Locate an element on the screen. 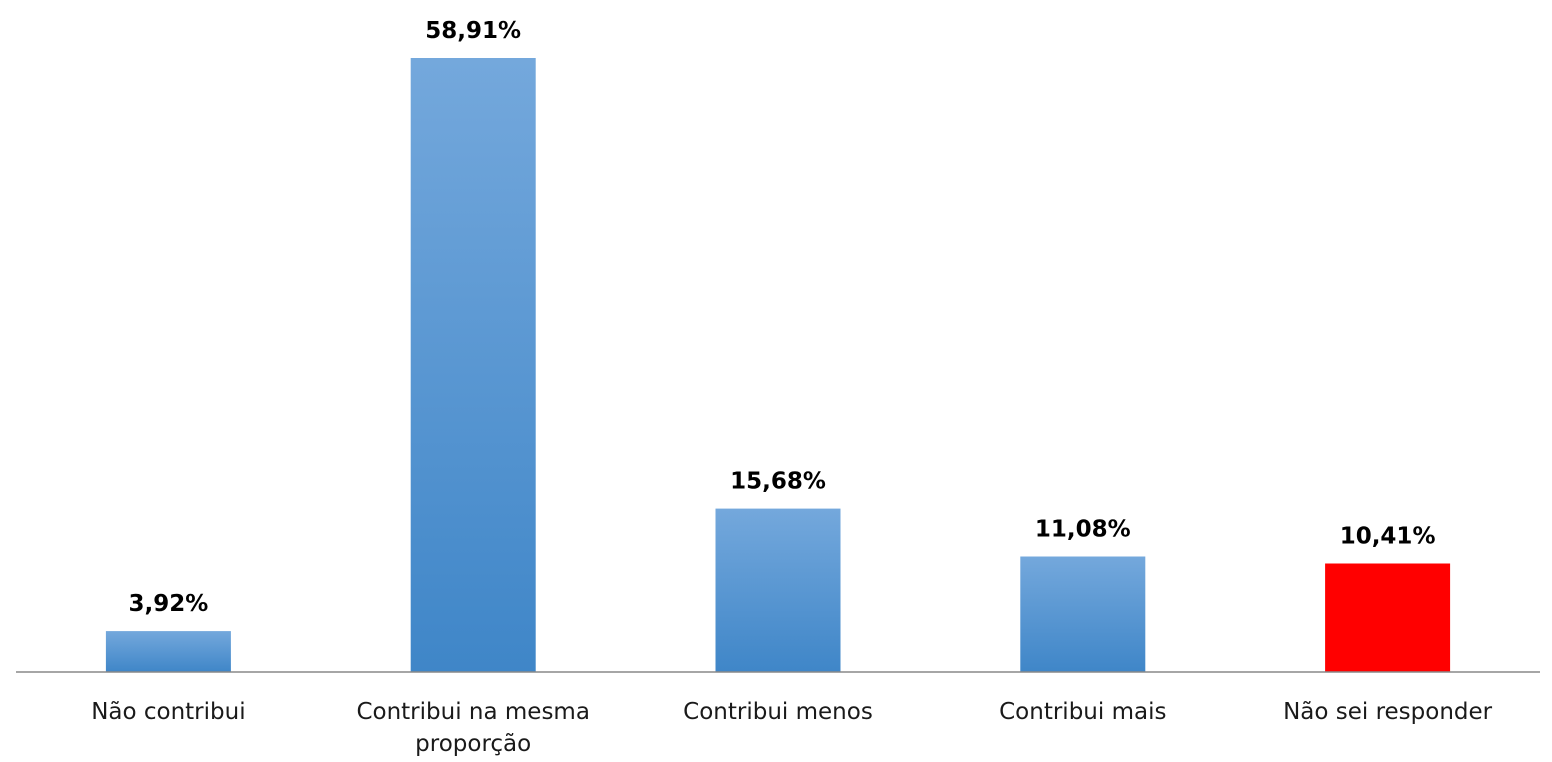 This screenshot has height=762, width=1552. category-label-3: Contribui menos is located at coordinates (778, 712).